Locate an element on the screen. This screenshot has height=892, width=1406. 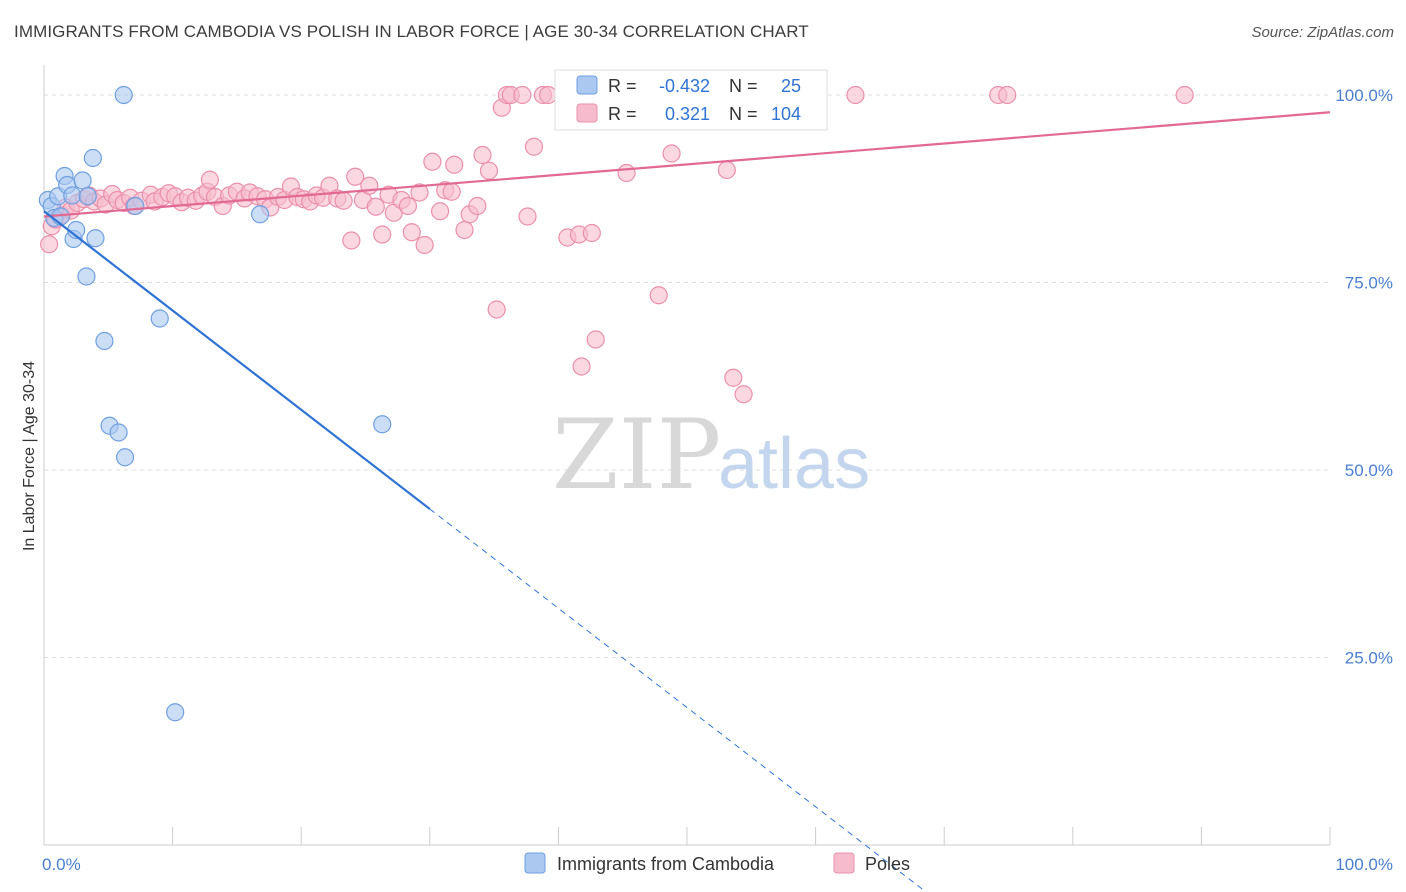
stats-n-label-poles: N = is located at coordinates (743, 114).